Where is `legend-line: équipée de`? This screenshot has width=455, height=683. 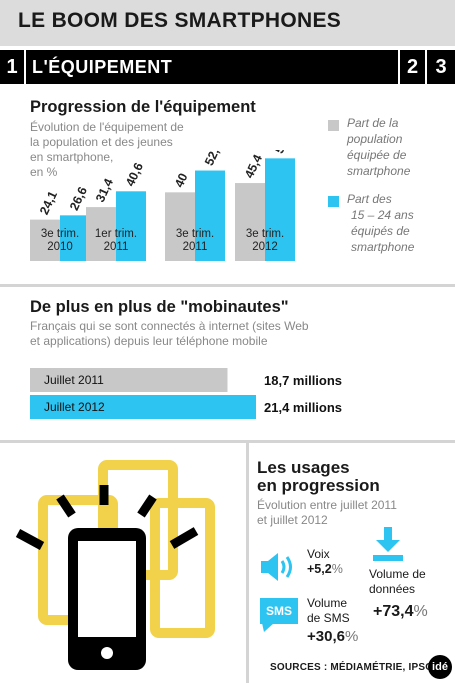
legend-line: équipée de is located at coordinates (377, 155).